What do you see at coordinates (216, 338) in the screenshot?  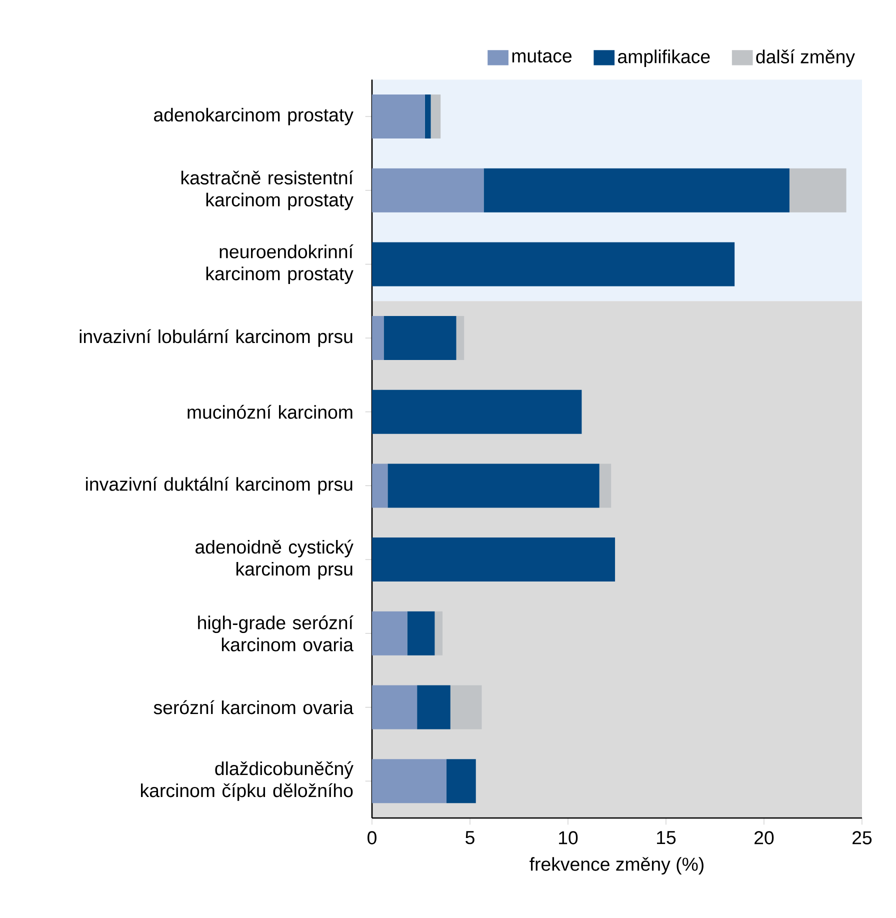 I see `y-tick-label: invazivní lobulární karcinom prsu` at bounding box center [216, 338].